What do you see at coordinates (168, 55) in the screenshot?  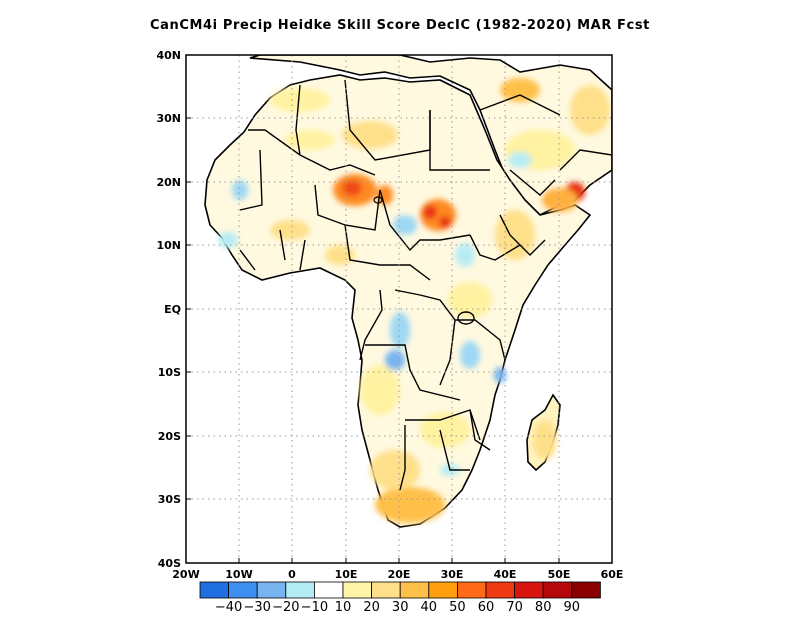 I see `y-tick-label: 40N` at bounding box center [168, 55].